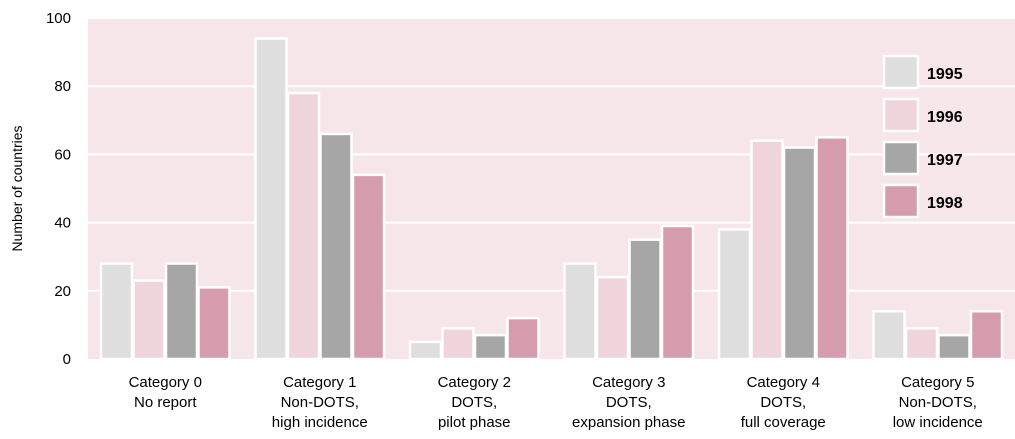  Describe the element at coordinates (921, 344) in the screenshot. I see `bar-1996-cat5` at that location.